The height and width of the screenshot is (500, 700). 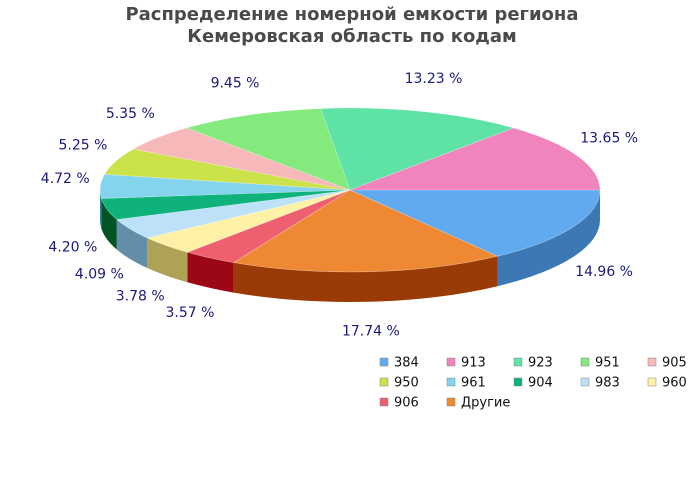 What do you see at coordinates (451, 402) in the screenshot?
I see `legend-swatch-другие` at bounding box center [451, 402].